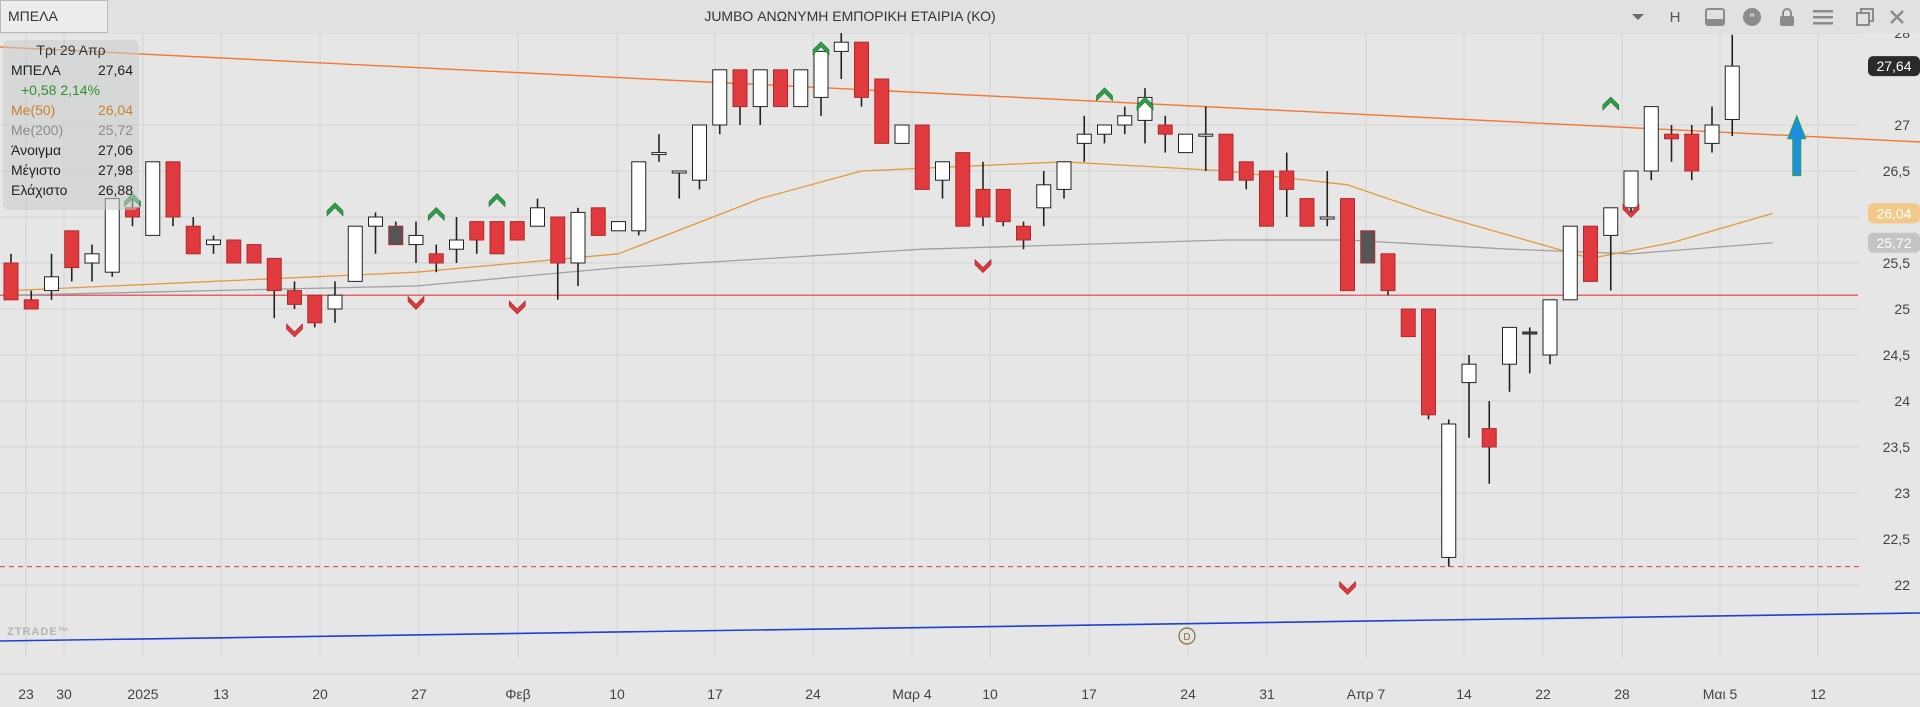 The width and height of the screenshot is (1920, 707). Describe the element at coordinates (54, 16) in the screenshot. I see `symbol-input: ΜΠΕΛΑ` at that location.